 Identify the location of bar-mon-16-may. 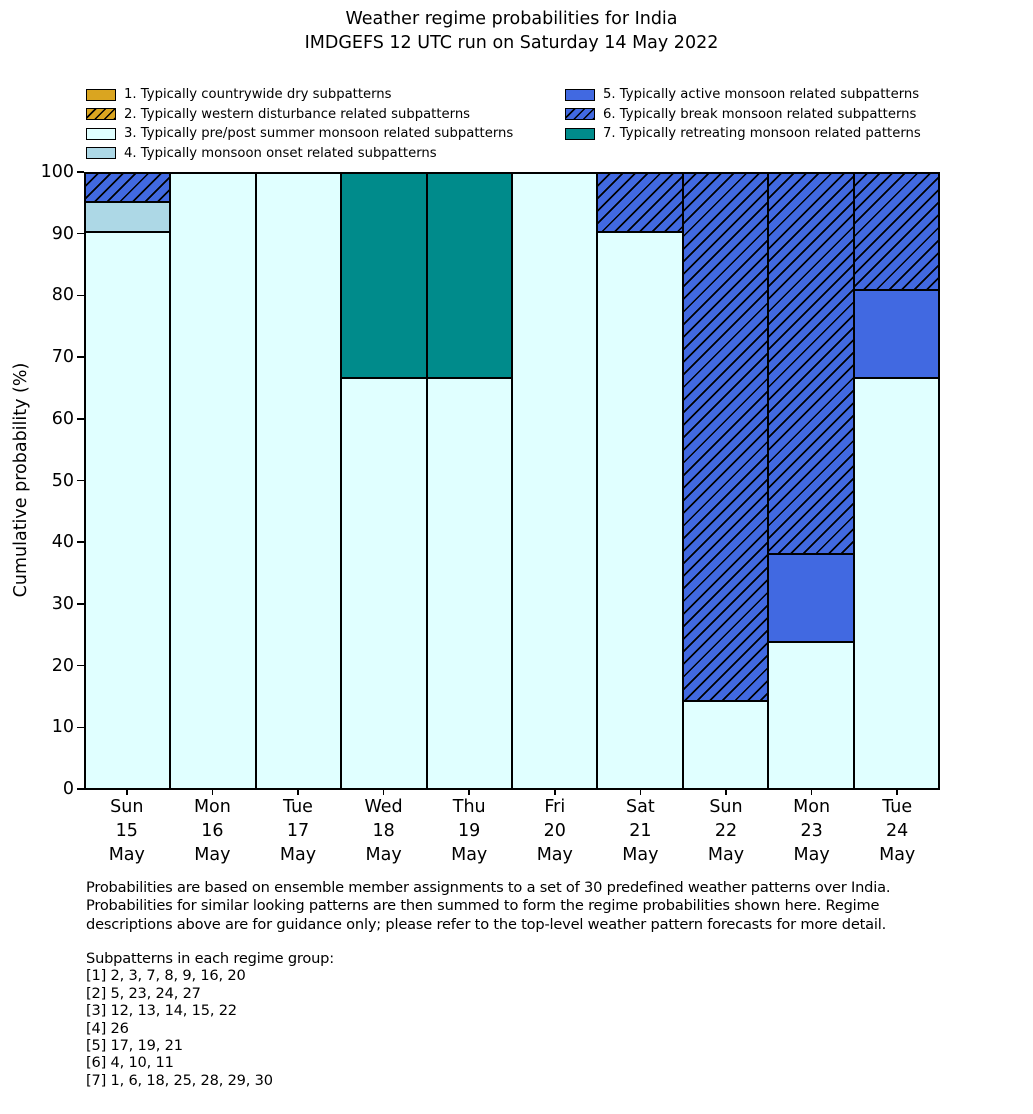
(213, 481).